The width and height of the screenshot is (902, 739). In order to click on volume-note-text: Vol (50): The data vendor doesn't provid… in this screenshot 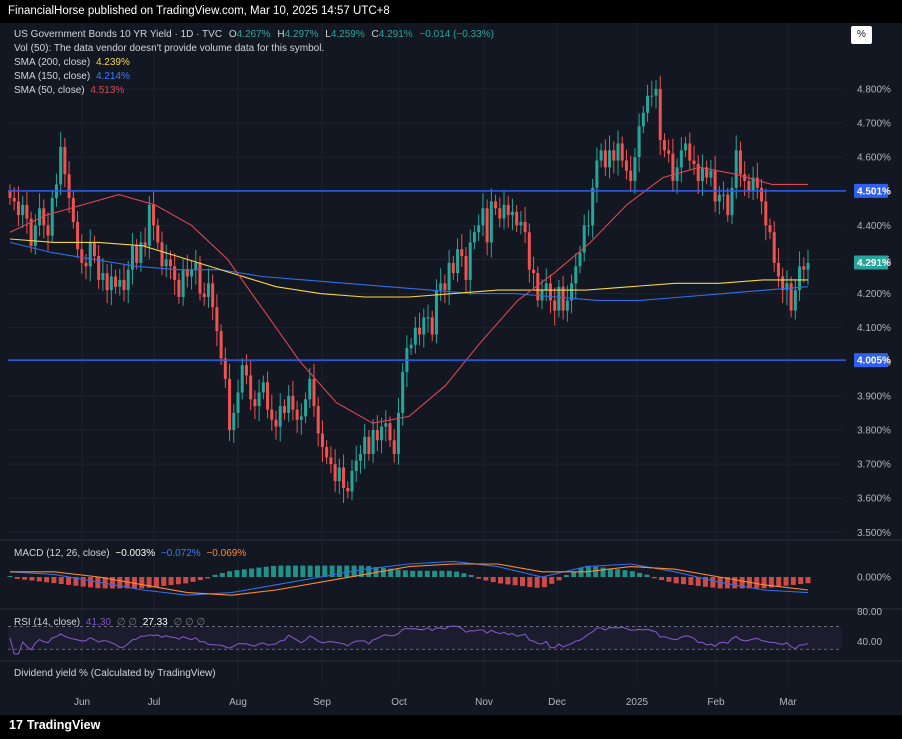, I will do `click(169, 48)`.